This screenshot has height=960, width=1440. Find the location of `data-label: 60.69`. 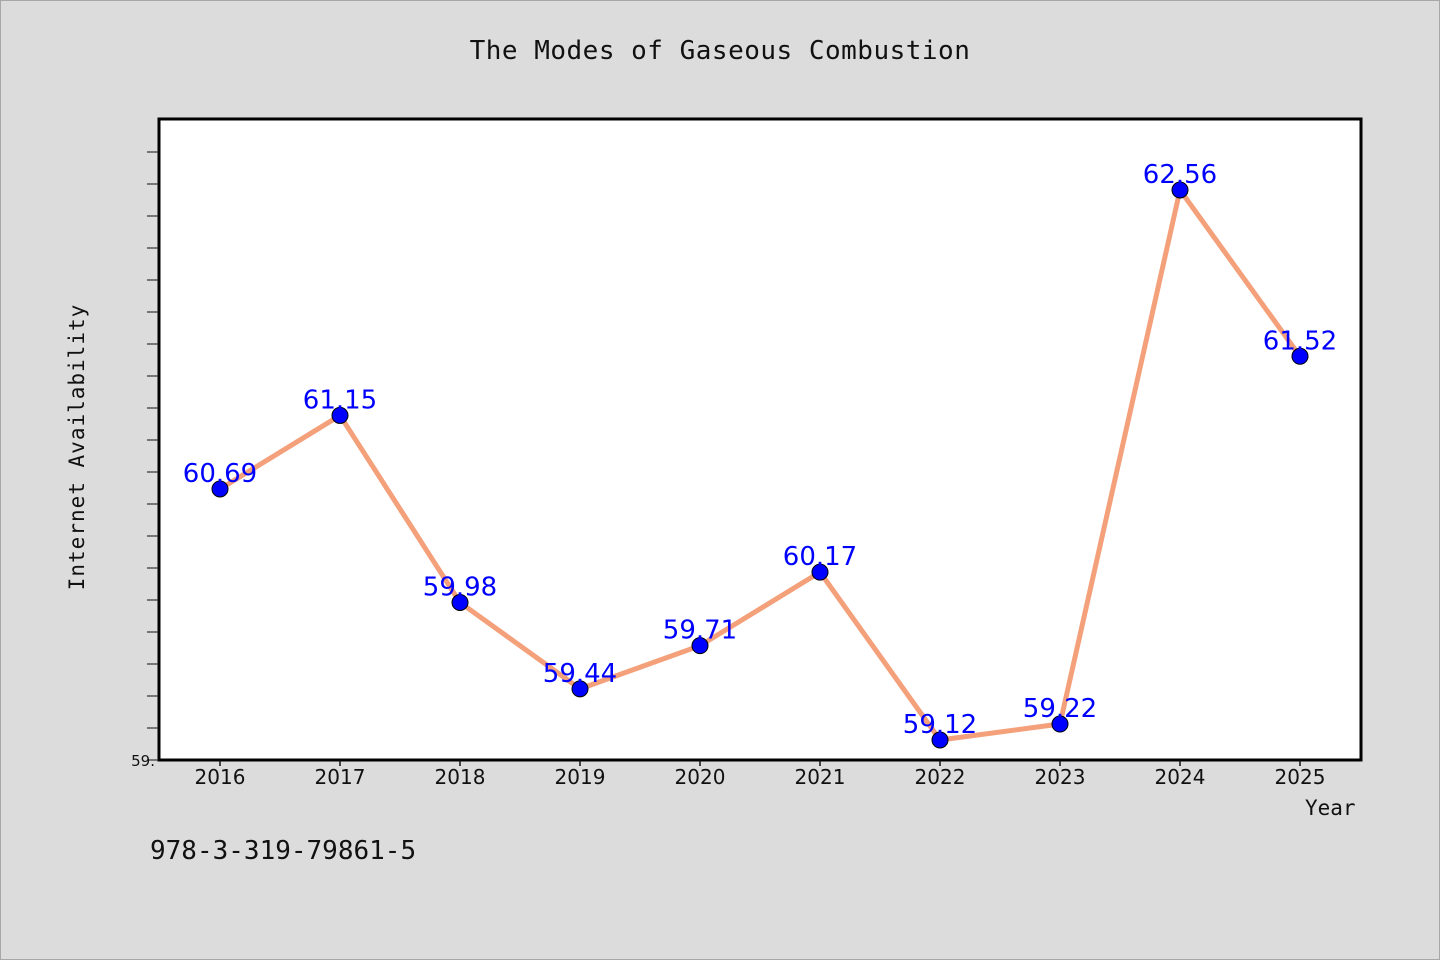

data-label: 60.69 is located at coordinates (220, 474).